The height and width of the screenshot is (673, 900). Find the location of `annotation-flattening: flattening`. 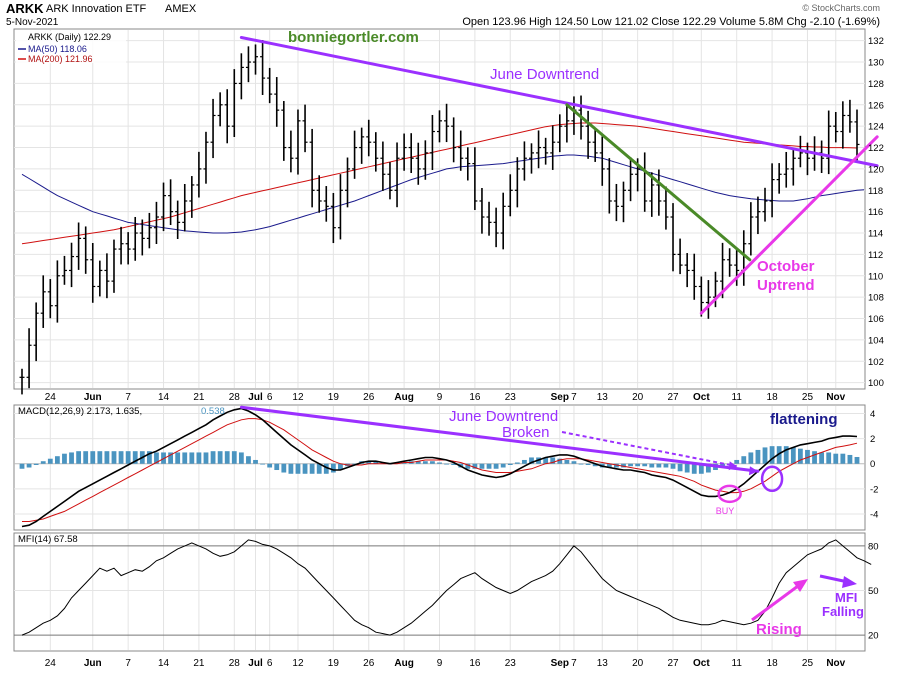

annotation-flattening: flattening is located at coordinates (804, 419).